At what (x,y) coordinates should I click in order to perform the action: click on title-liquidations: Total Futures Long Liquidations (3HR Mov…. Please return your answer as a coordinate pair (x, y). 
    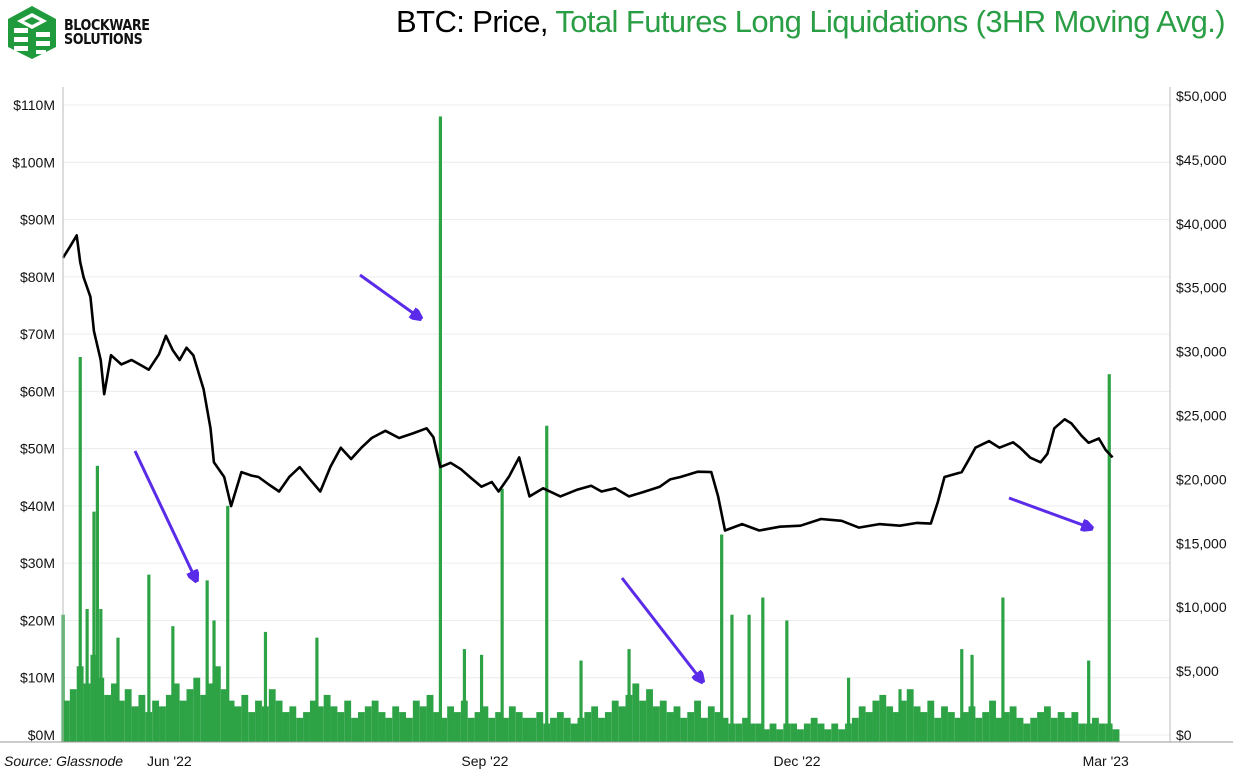
    Looking at the image, I should click on (890, 21).